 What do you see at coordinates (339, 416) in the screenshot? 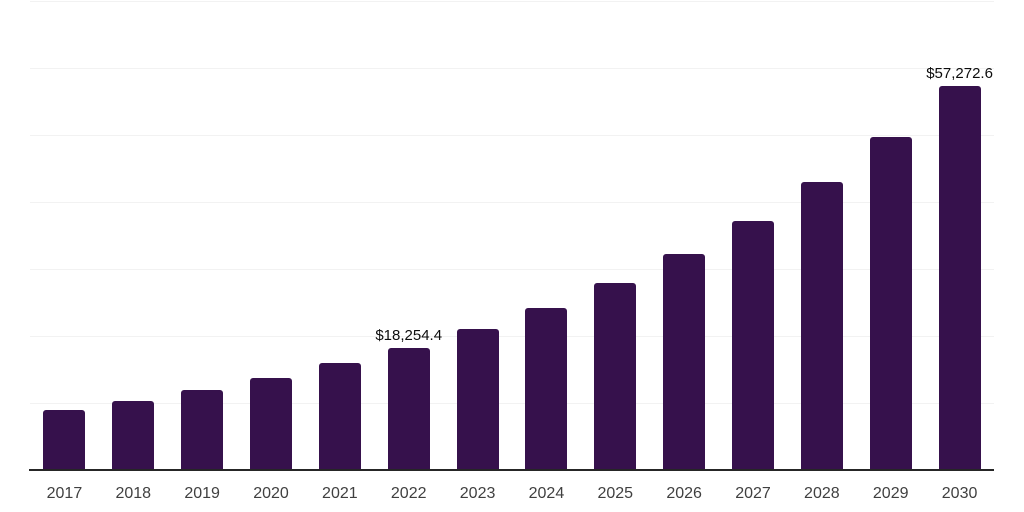
I see `bar-2021` at bounding box center [339, 416].